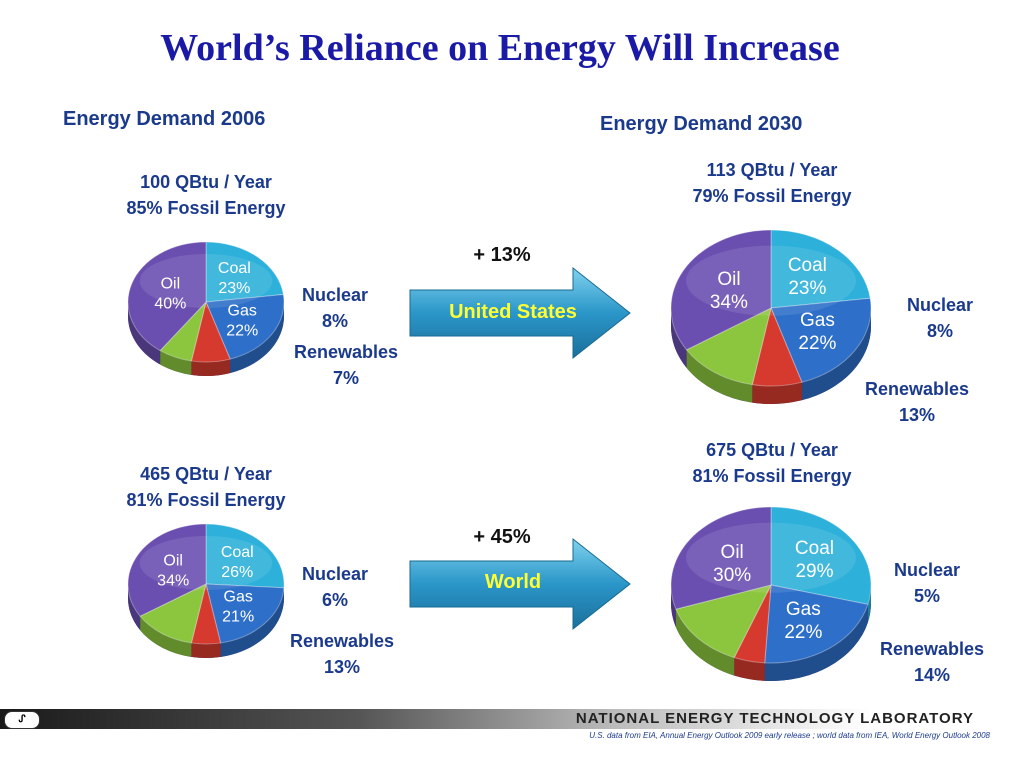 This screenshot has height=768, width=1024. I want to click on section-title-2030: Energy Demand 2030, so click(701, 124).